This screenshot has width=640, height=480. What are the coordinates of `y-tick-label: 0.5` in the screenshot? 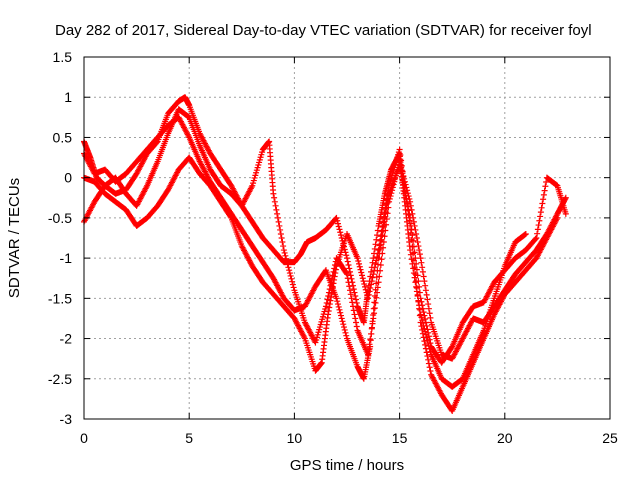 It's located at (63, 137).